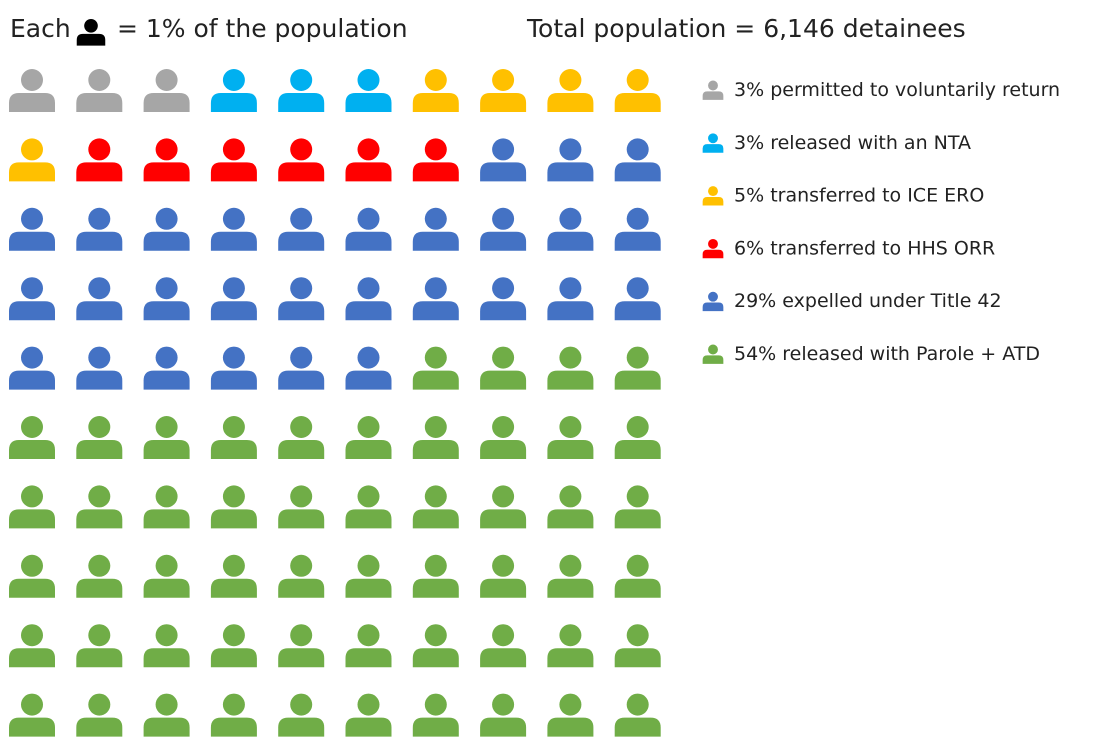  I want to click on legend-label: 6% transferred to HHS ORR, so click(864, 248).